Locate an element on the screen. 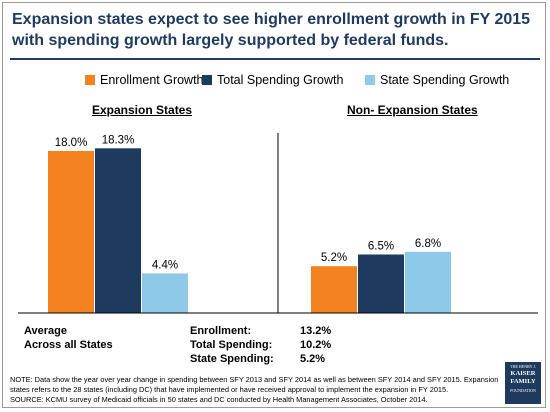 This screenshot has height=412, width=550. logo-line1: THE HENRY J. is located at coordinates (523, 366).